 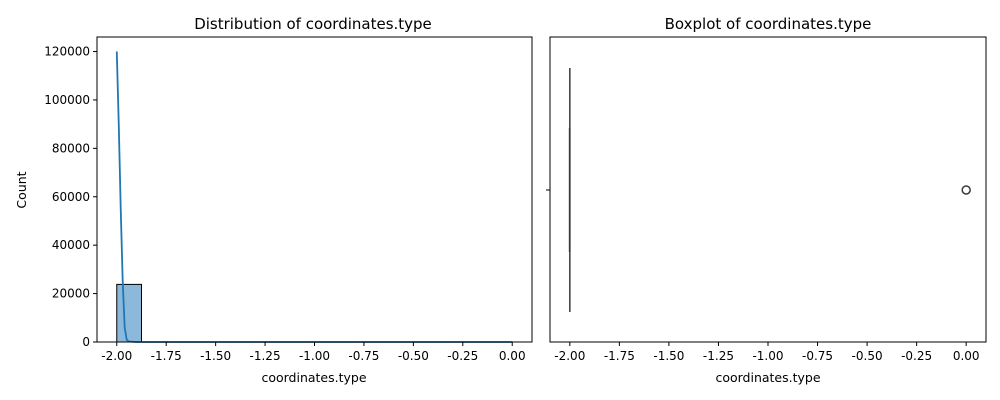 I want to click on histogram-y-tick-label: 120000, so click(x=67, y=52).